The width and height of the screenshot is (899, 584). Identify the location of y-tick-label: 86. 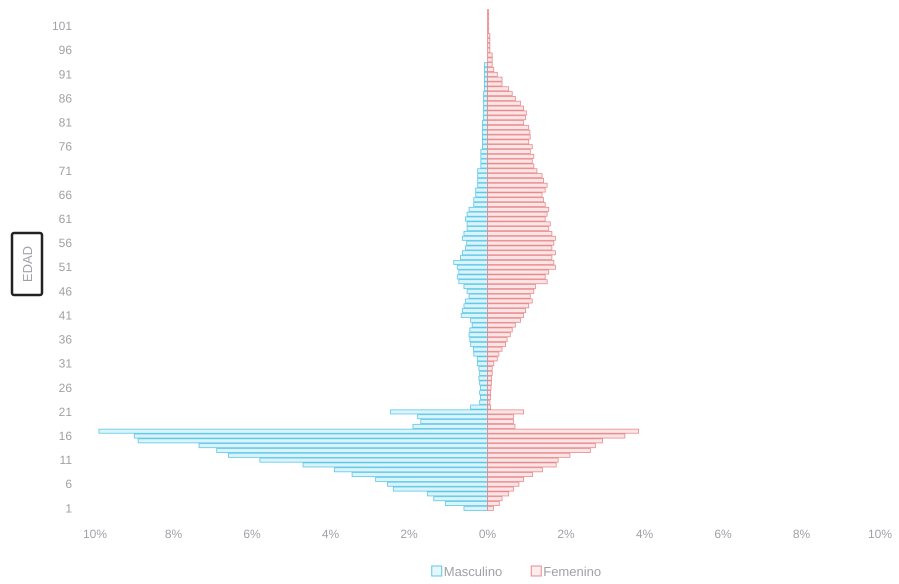
(65, 98).